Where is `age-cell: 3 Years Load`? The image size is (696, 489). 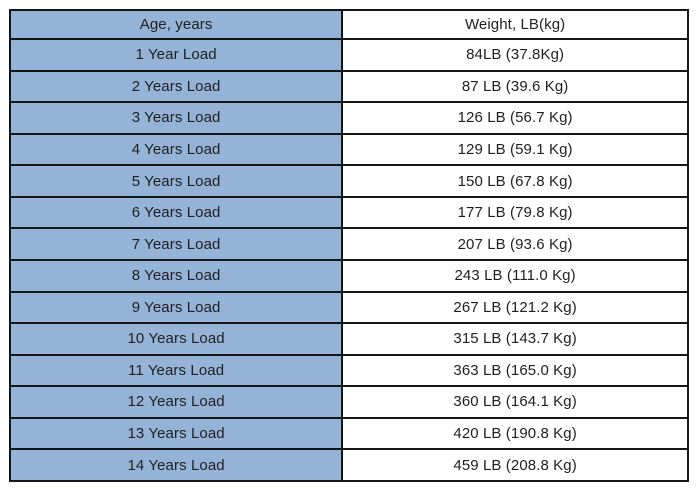 age-cell: 3 Years Load is located at coordinates (176, 118).